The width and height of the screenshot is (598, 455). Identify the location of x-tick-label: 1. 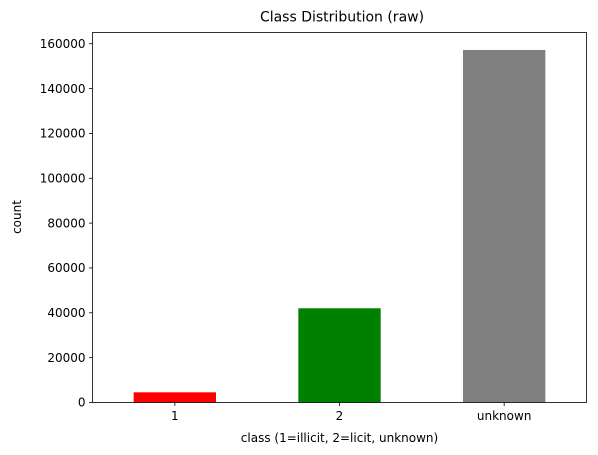
(175, 416).